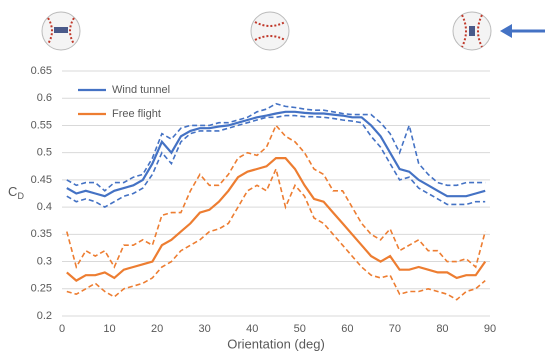  Describe the element at coordinates (442, 329) in the screenshot. I see `x-tick-label: 80` at that location.